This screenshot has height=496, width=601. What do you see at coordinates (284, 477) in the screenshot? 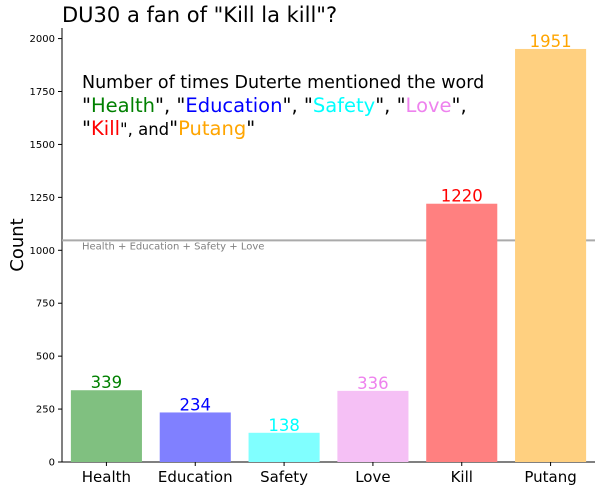
I see `x-tick-label: Safety` at bounding box center [284, 477].